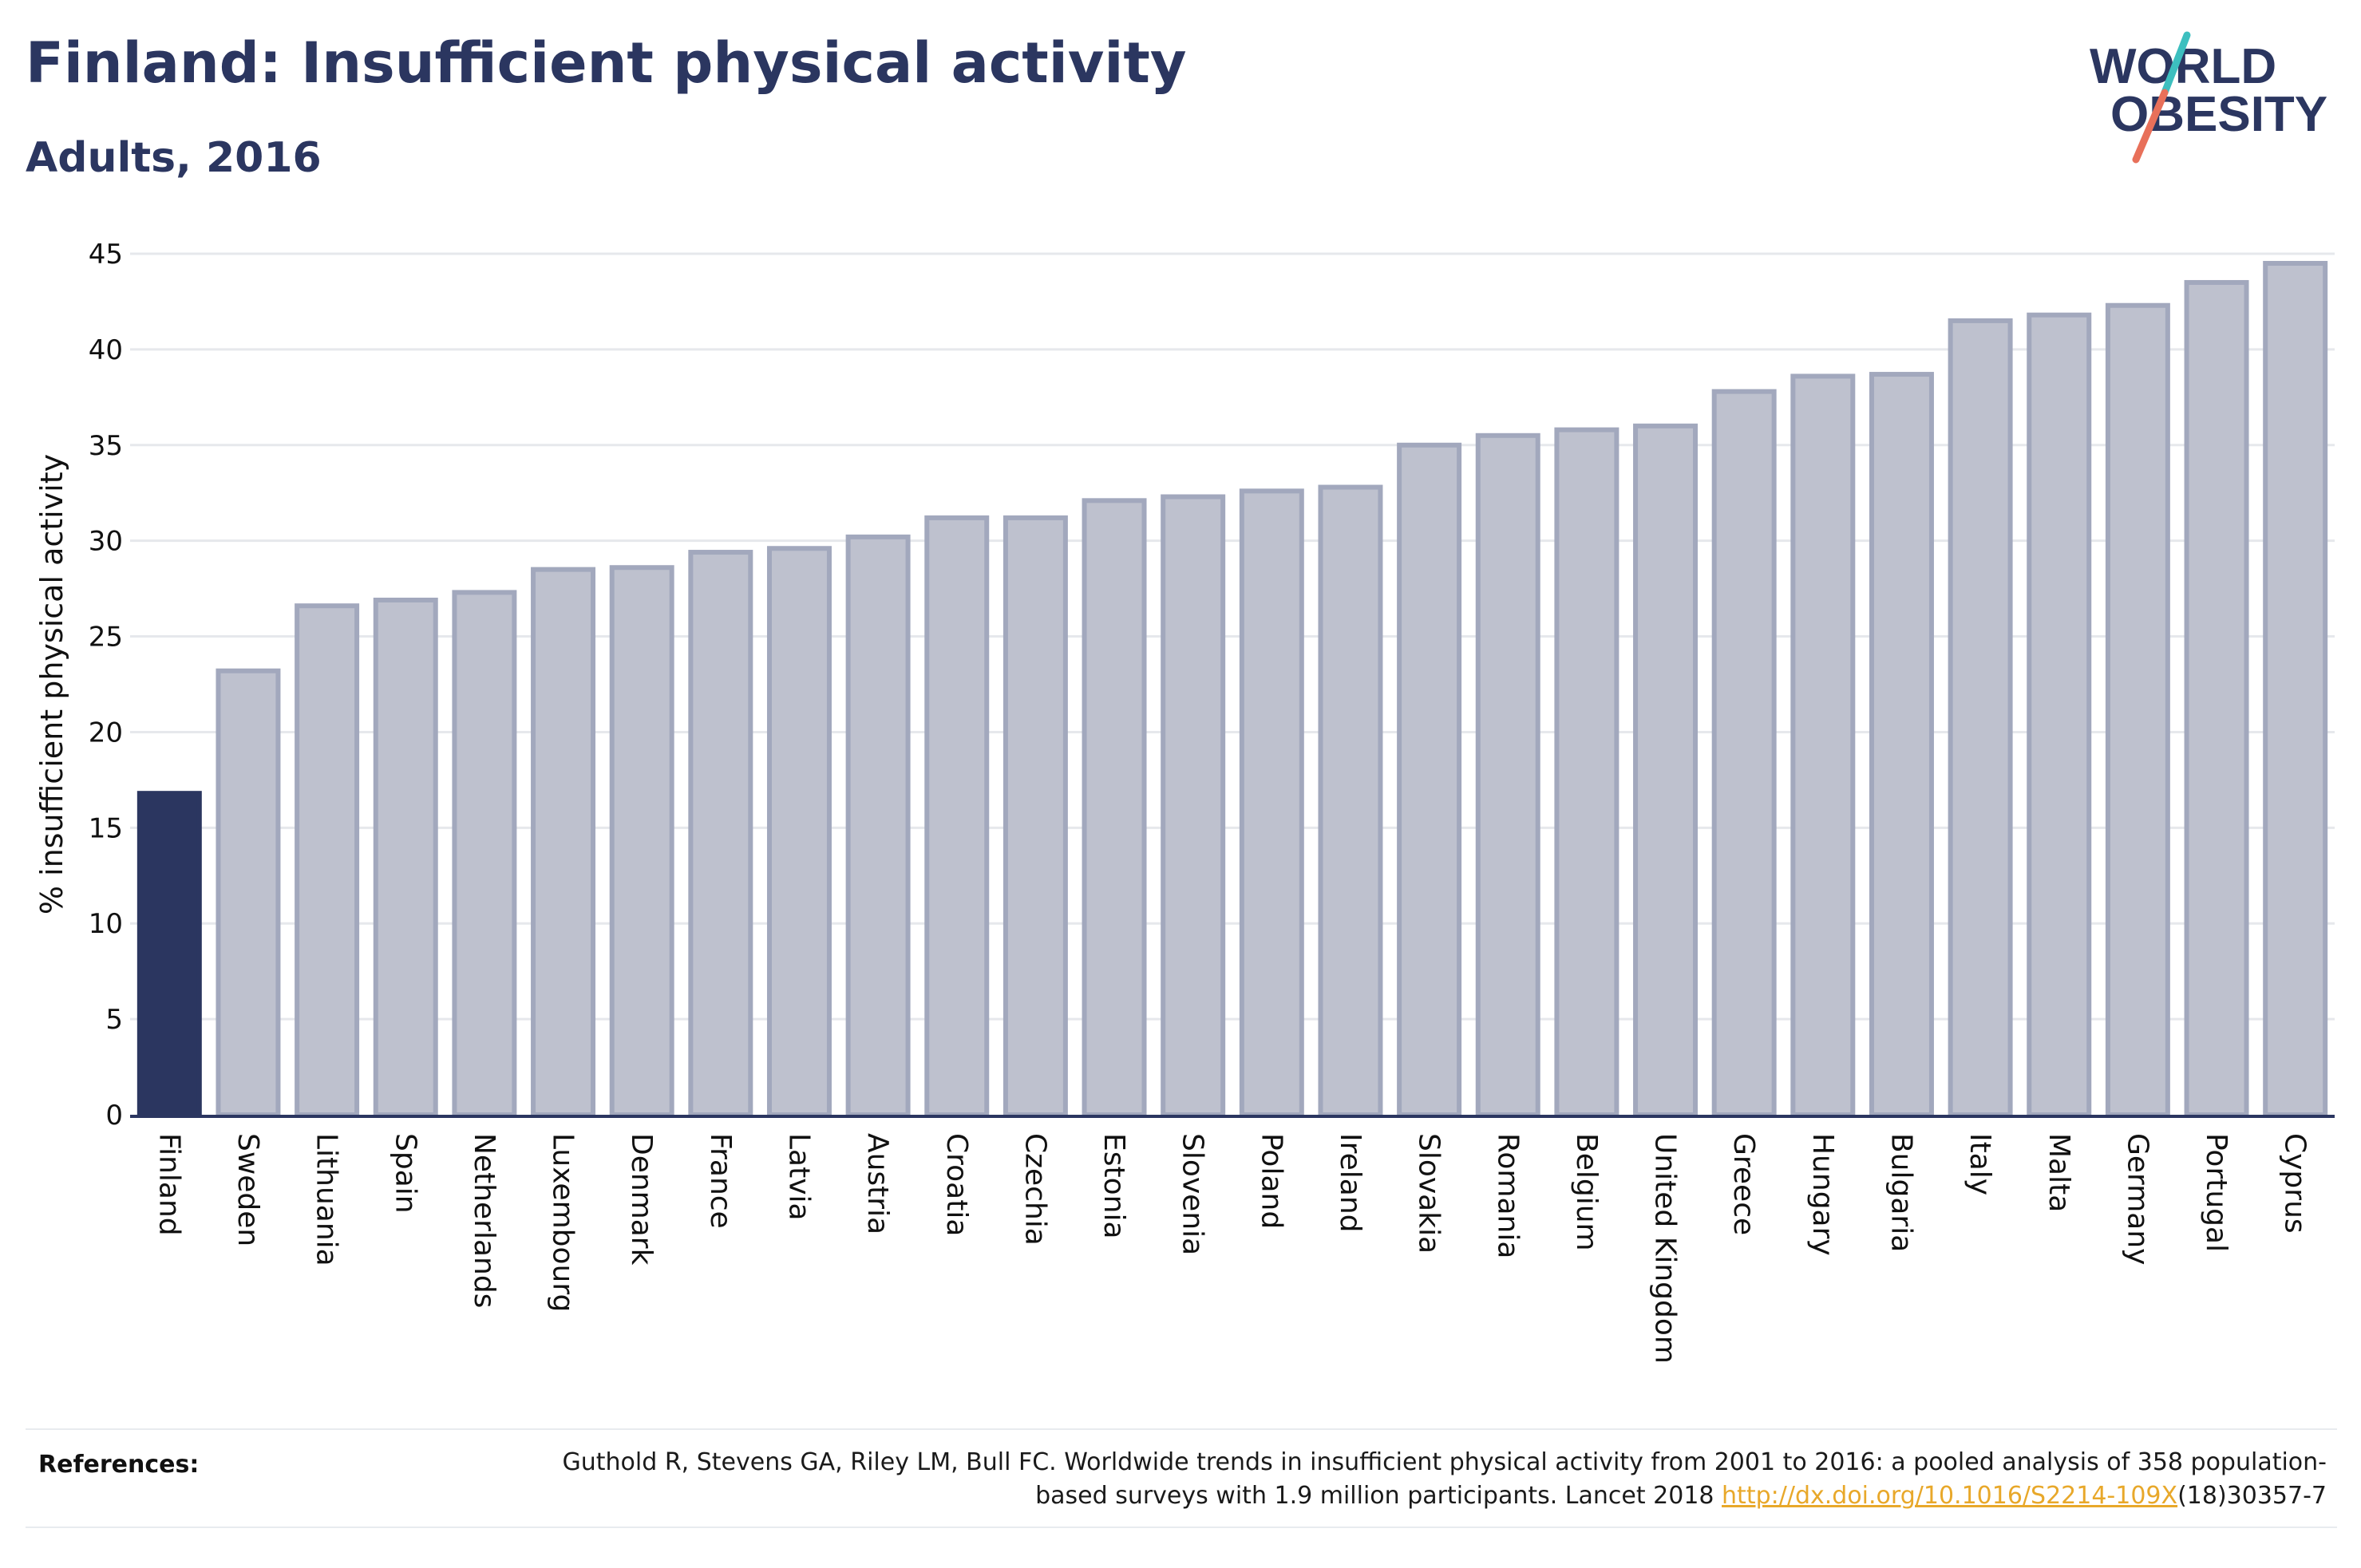  Describe the element at coordinates (114, 1116) in the screenshot. I see `y-tick-label: 0` at that location.